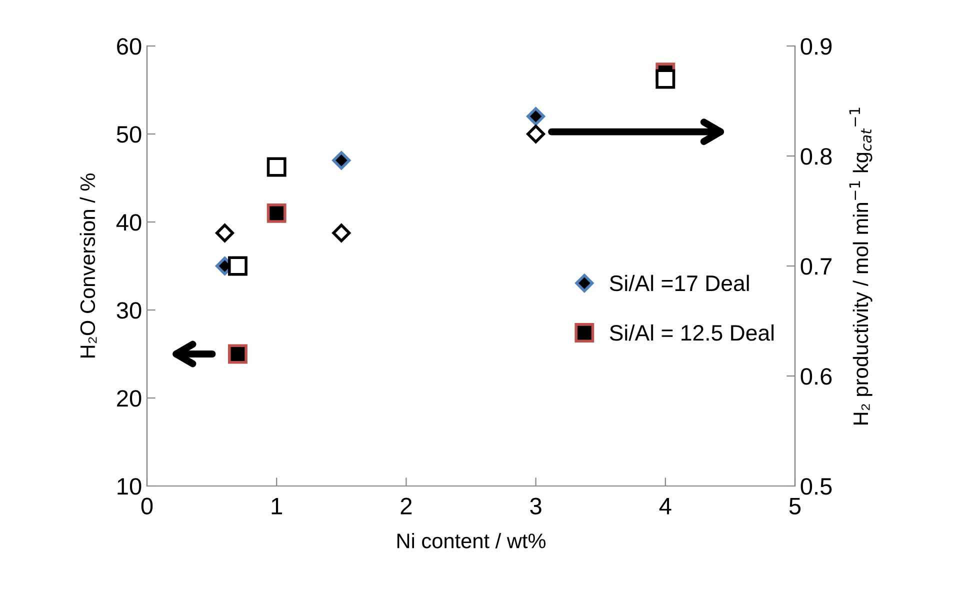 The width and height of the screenshot is (959, 605). I want to click on x-tick-label: 5, so click(795, 506).